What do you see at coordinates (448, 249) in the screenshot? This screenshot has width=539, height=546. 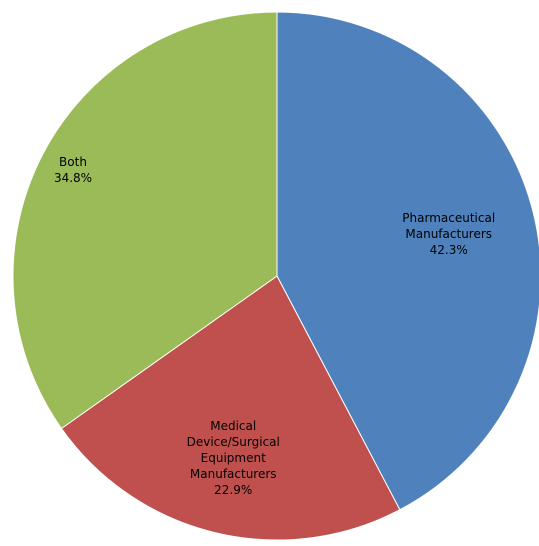 I see `value-label: 42.3%` at bounding box center [448, 249].